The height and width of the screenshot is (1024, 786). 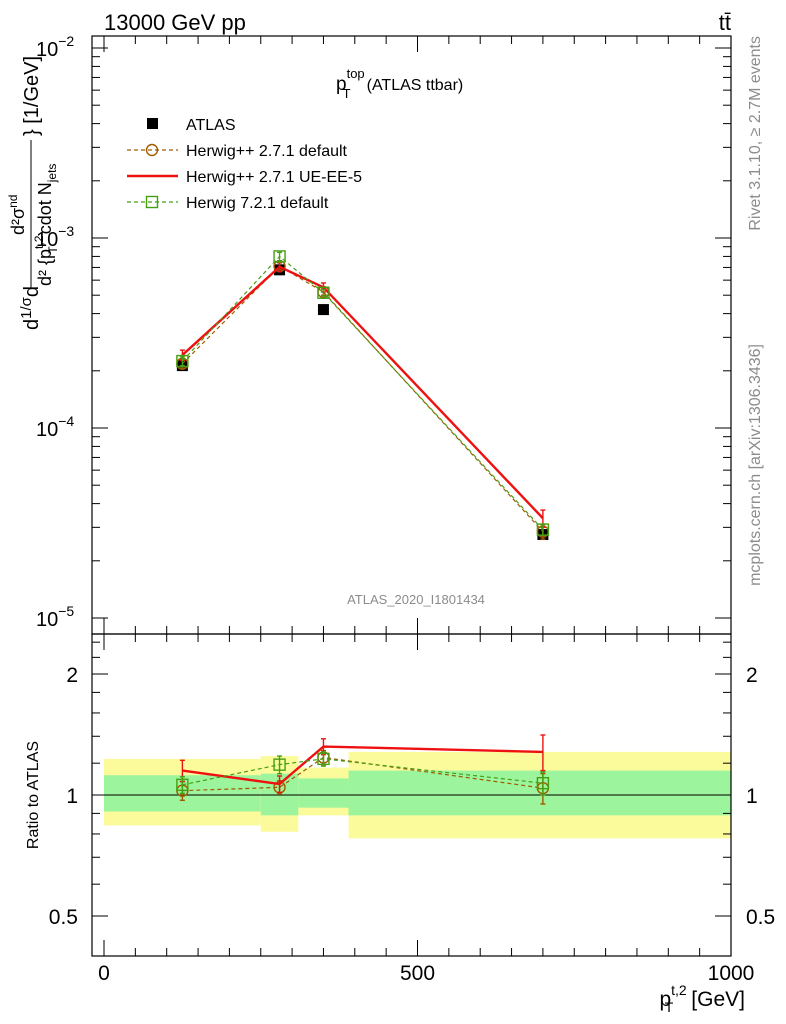 I want to click on main-ytick-label: 10⁻², so click(x=55, y=47).